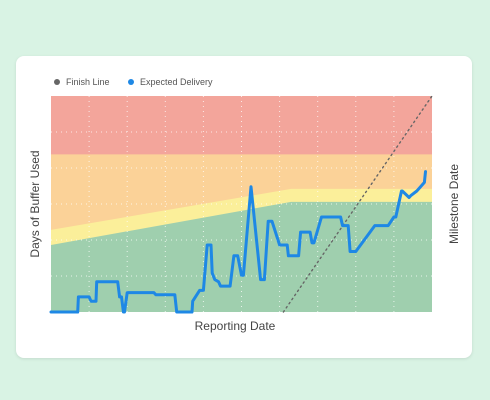 This screenshot has height=400, width=490. I want to click on y-axis-title: Days of Buffer Used, so click(35, 203).